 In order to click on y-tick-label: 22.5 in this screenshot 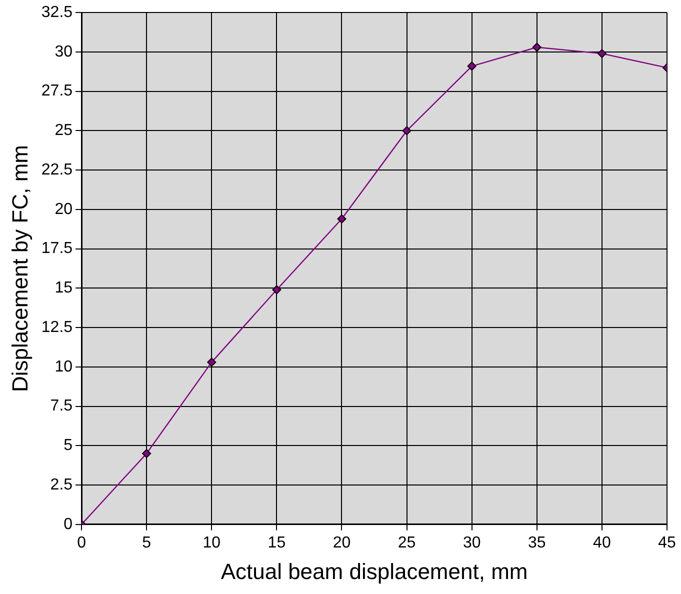, I will do `click(57, 169)`.